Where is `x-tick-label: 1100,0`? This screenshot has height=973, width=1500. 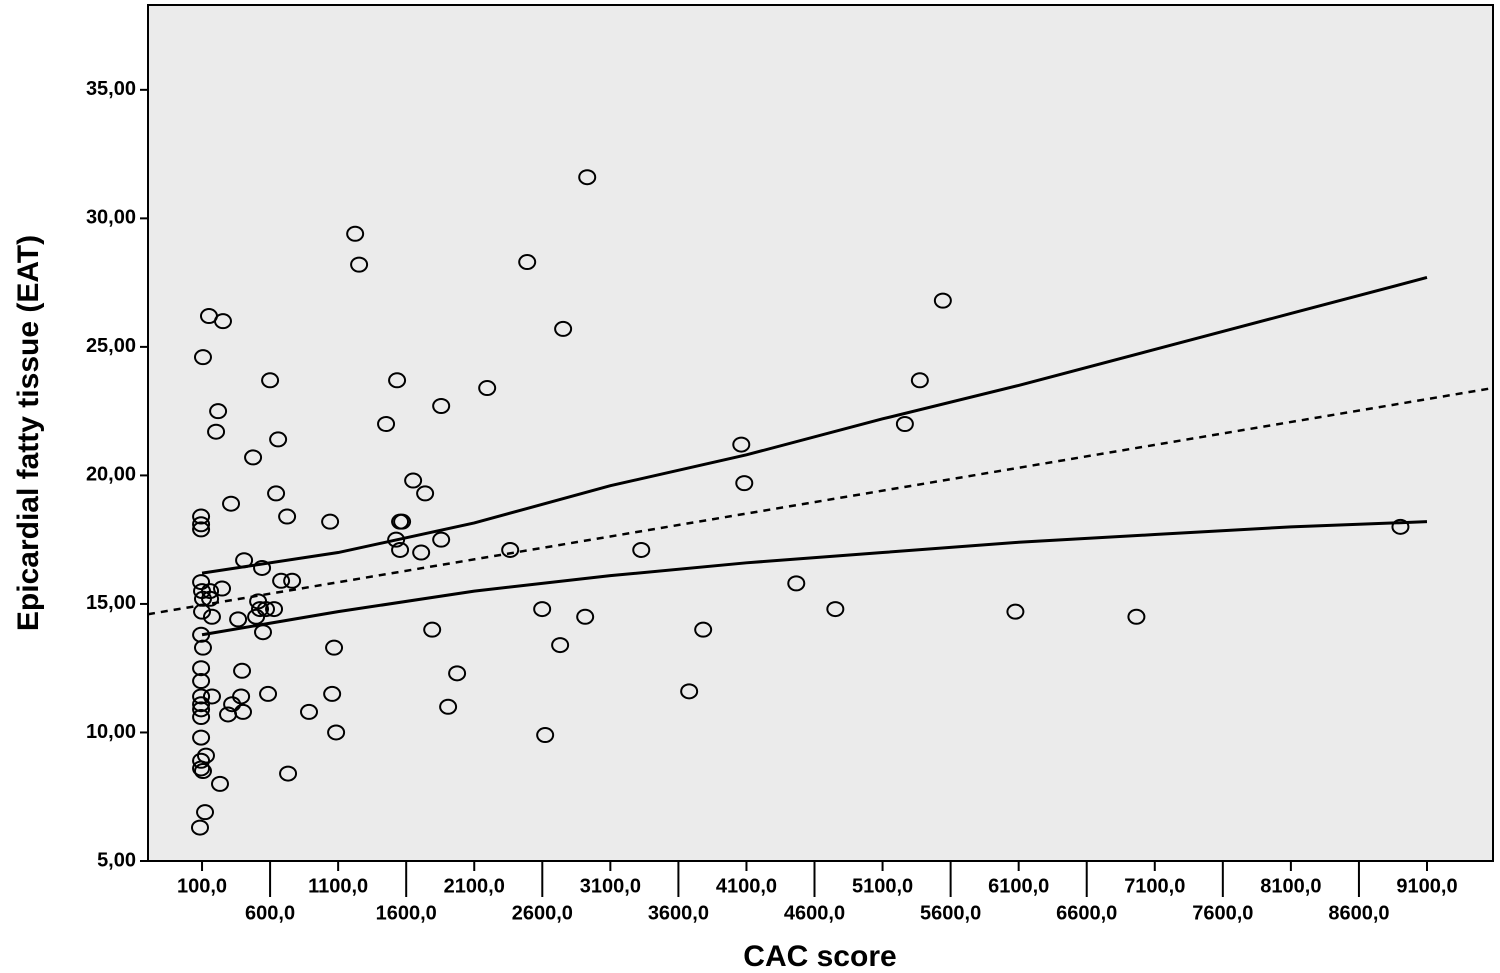 x-tick-label: 1100,0 is located at coordinates (338, 886).